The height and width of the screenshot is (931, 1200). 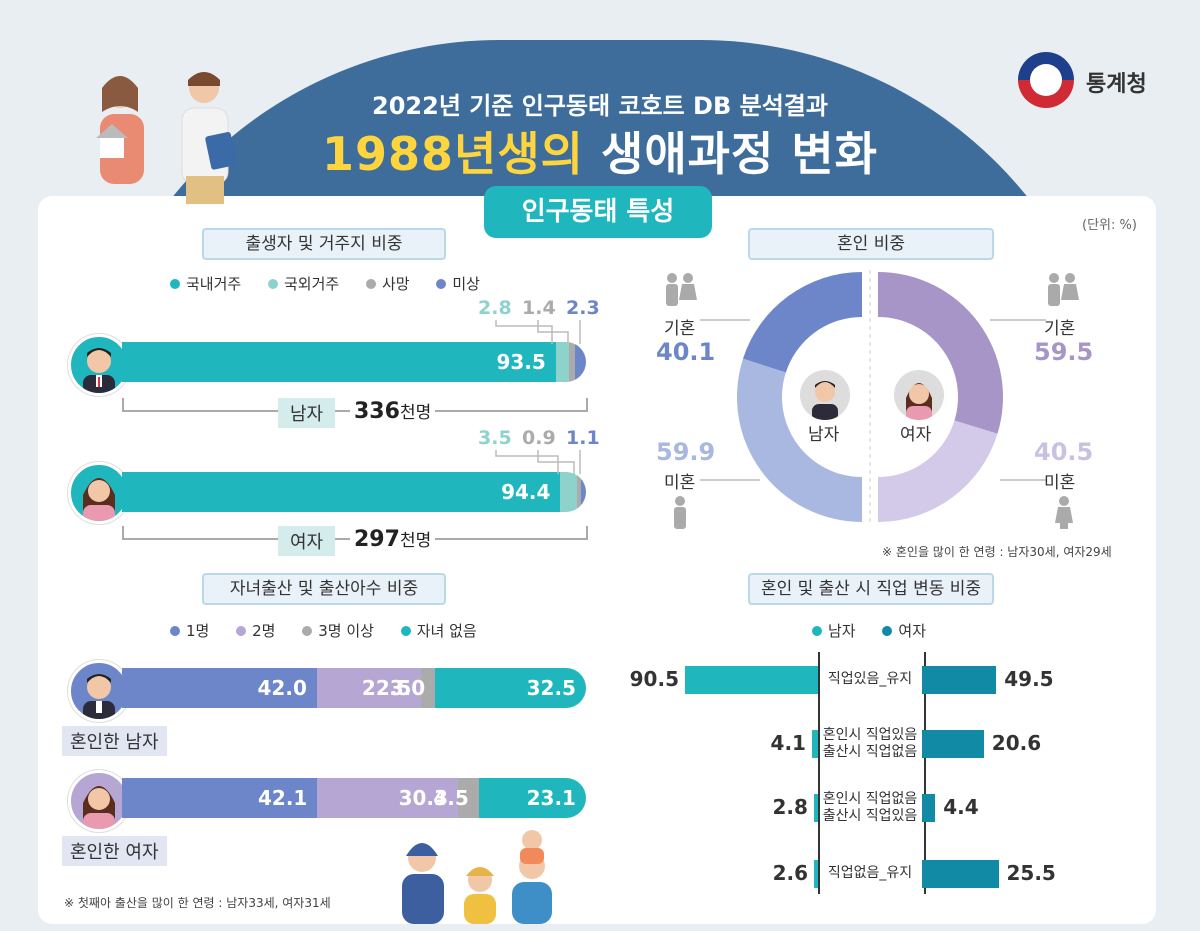 I want to click on legend-item: 여자, so click(x=904, y=630).